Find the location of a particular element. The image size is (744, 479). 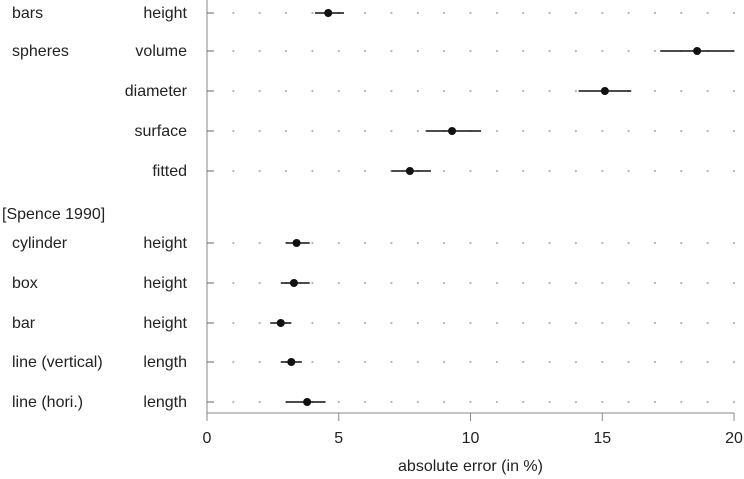

x-tick-labels: 0 5 10 15 20 is located at coordinates (473, 430).